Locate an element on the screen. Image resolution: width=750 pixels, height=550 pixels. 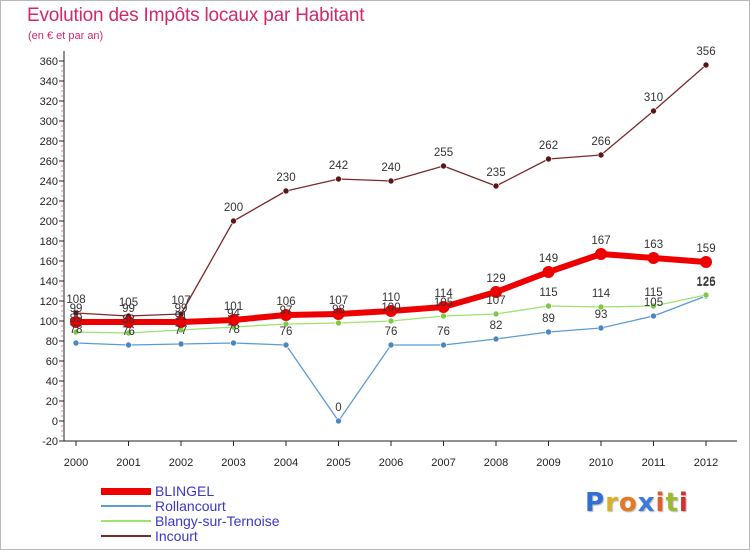
data-label-incourt: 262 is located at coordinates (548, 146).